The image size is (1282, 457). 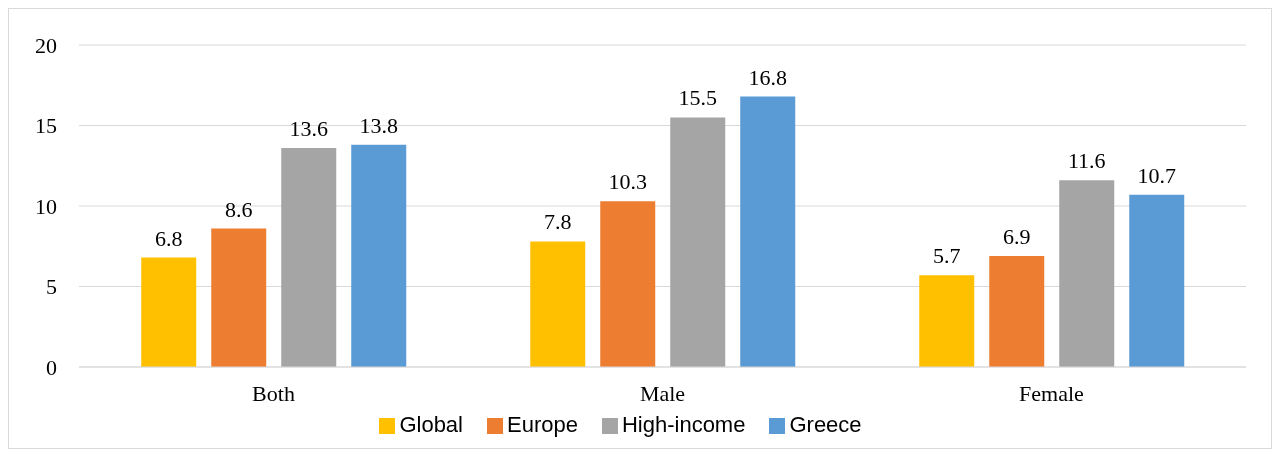 I want to click on legend-label: Global, so click(x=431, y=424).